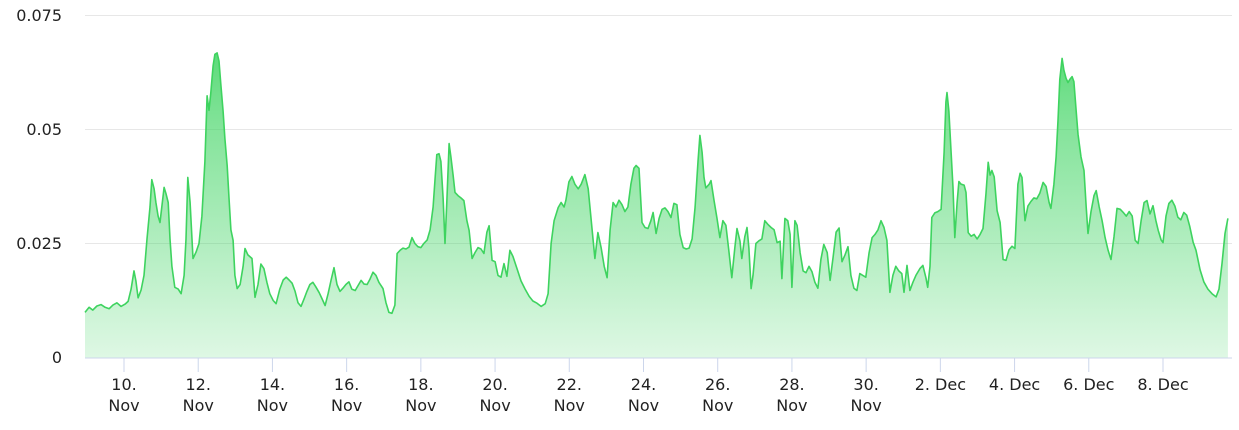  What do you see at coordinates (420, 384) in the screenshot?
I see `x-axis-label: 18.` at bounding box center [420, 384].